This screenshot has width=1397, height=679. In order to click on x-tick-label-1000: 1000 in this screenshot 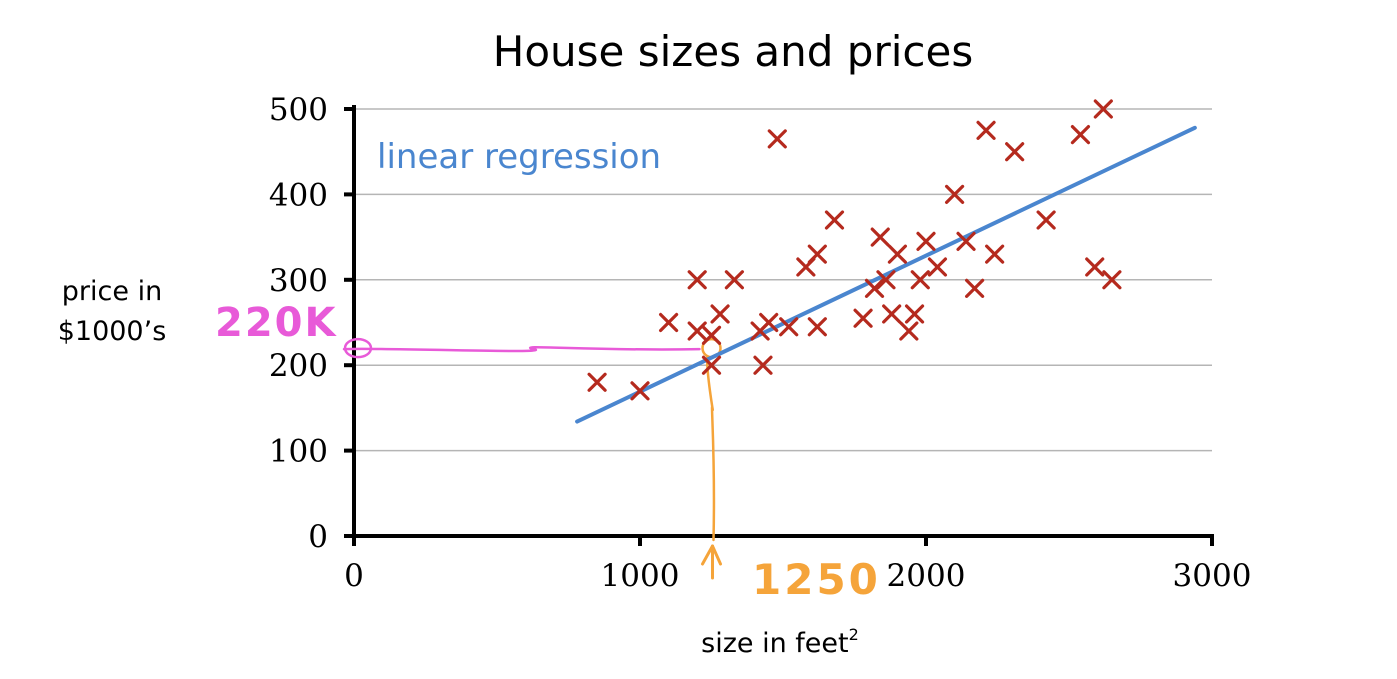, I will do `click(640, 576)`.